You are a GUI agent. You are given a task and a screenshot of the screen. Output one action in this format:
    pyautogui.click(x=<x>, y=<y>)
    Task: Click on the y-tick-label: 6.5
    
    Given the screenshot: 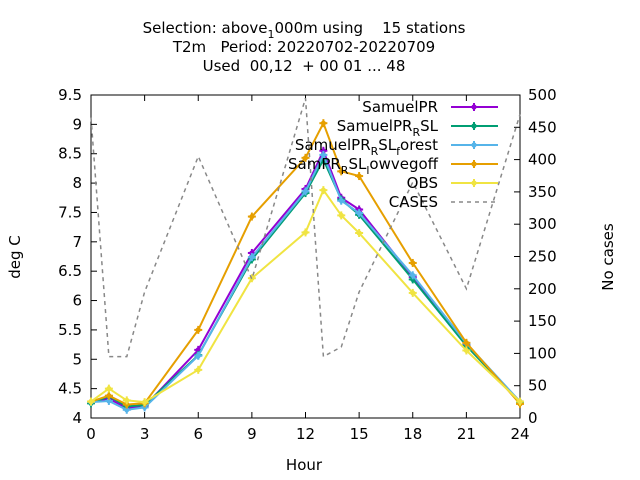 What is the action you would take?
    pyautogui.click(x=70, y=271)
    